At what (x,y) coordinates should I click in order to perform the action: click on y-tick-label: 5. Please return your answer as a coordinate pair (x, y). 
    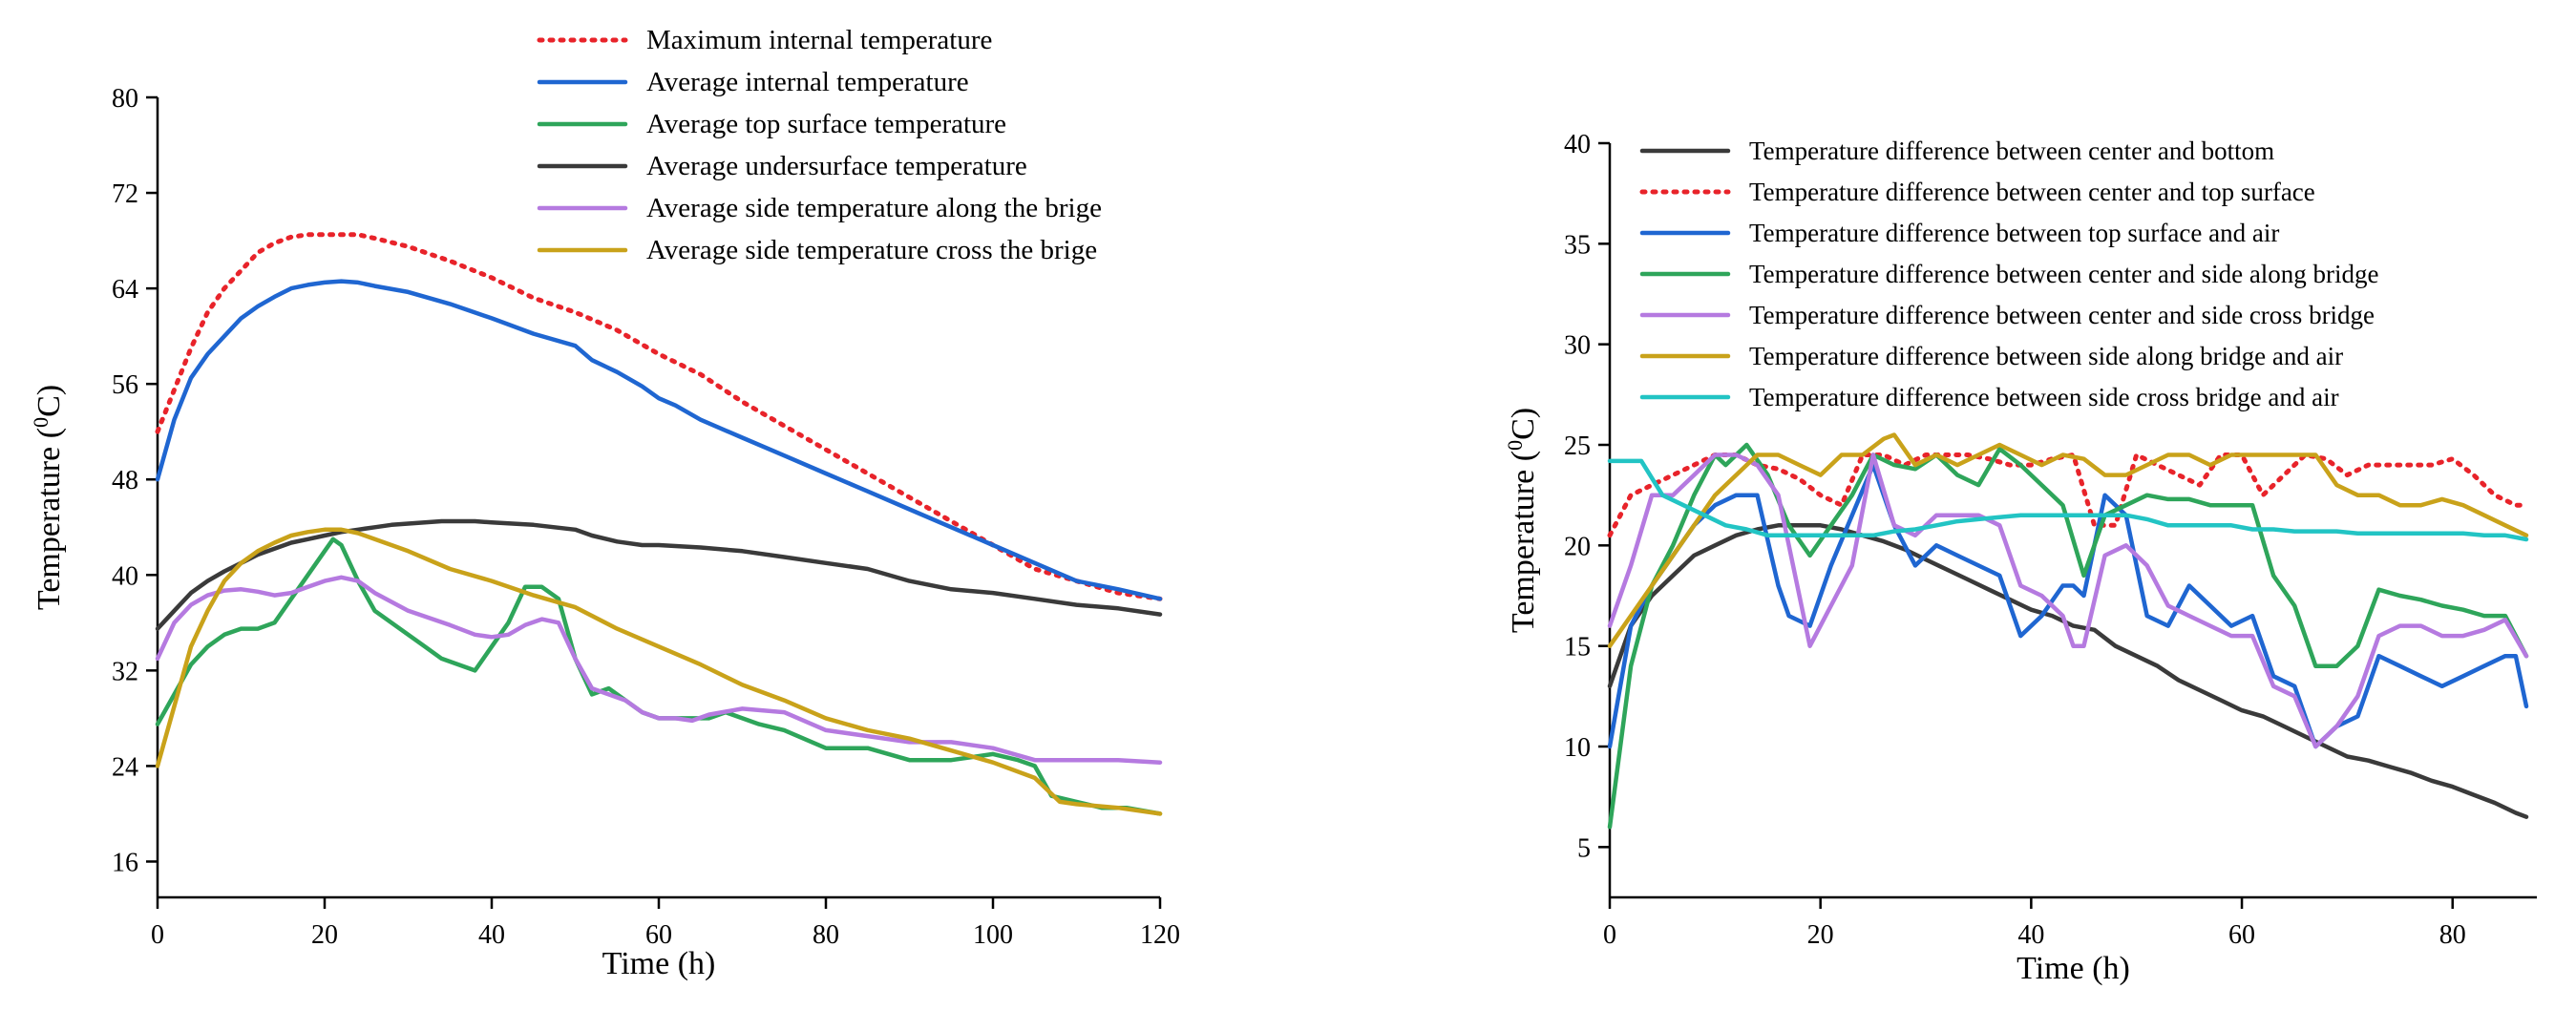
    Looking at the image, I should click on (1584, 848).